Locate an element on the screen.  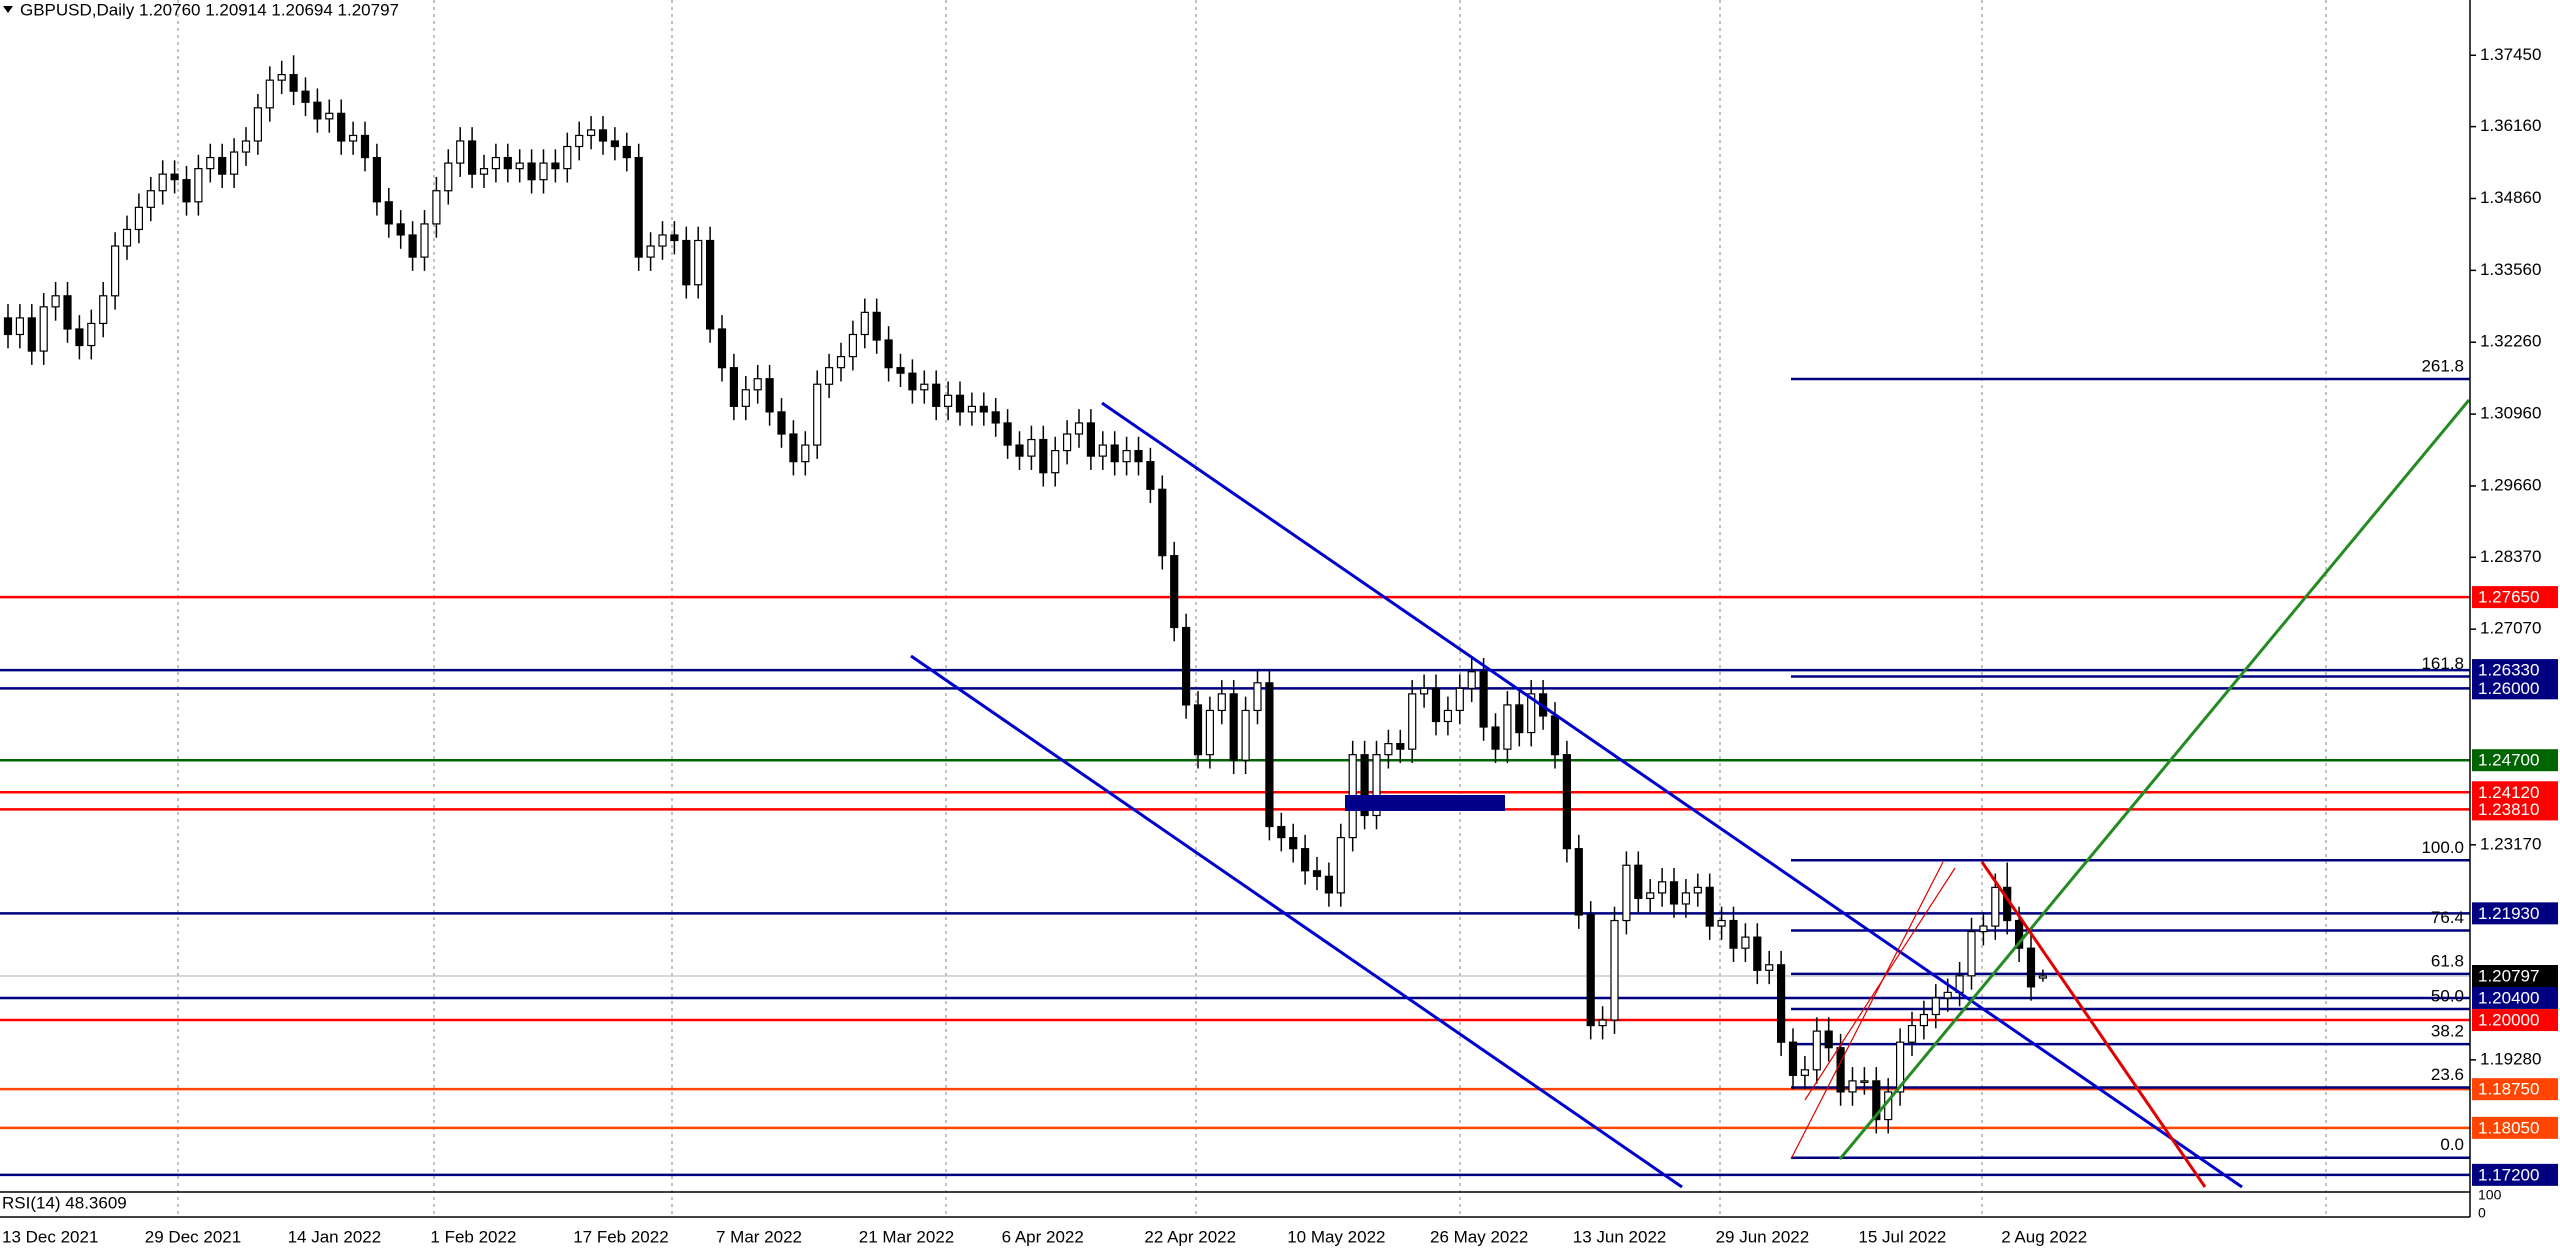
level-label: 1.26330 is located at coordinates (2508, 670).